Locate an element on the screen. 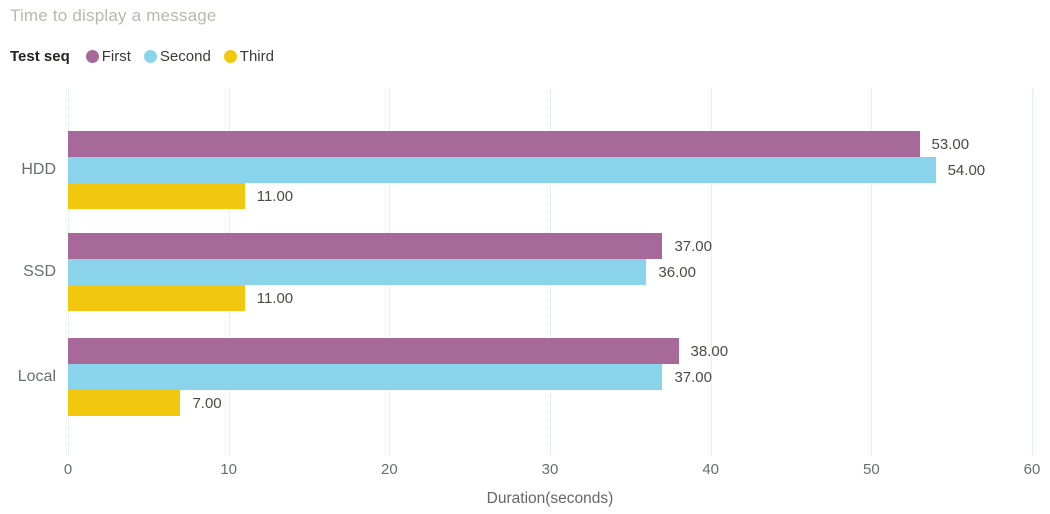 The width and height of the screenshot is (1050, 514). bar-row-second-ssd: 36.00 is located at coordinates (550, 272).